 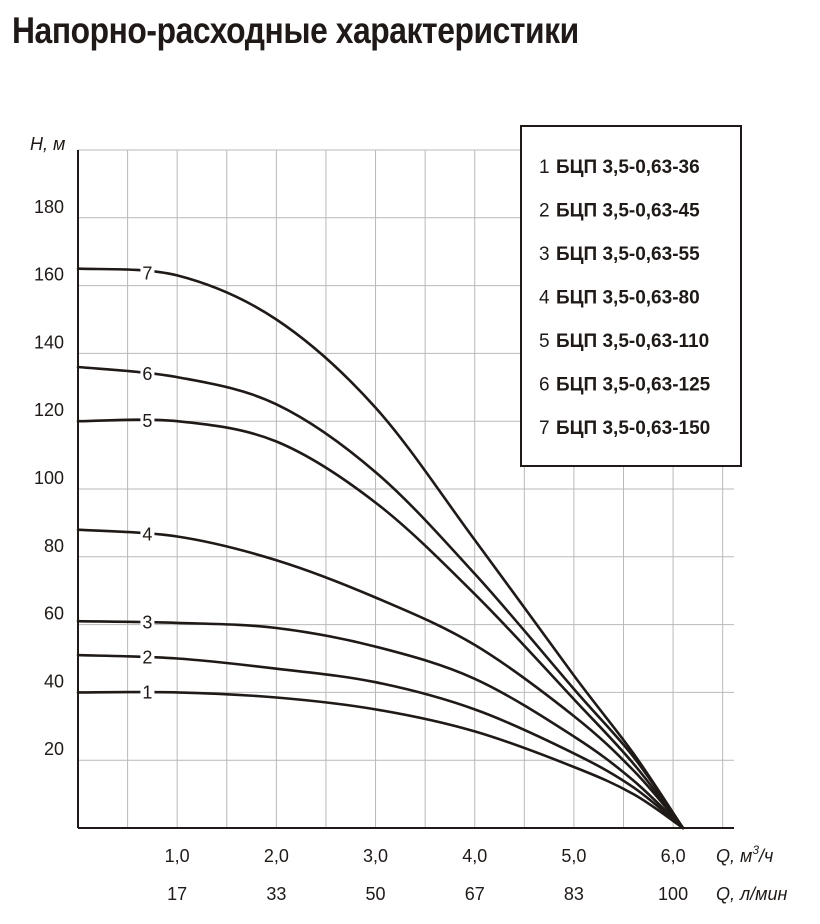 What do you see at coordinates (544, 167) in the screenshot?
I see `legend-entry-num-1: 1` at bounding box center [544, 167].